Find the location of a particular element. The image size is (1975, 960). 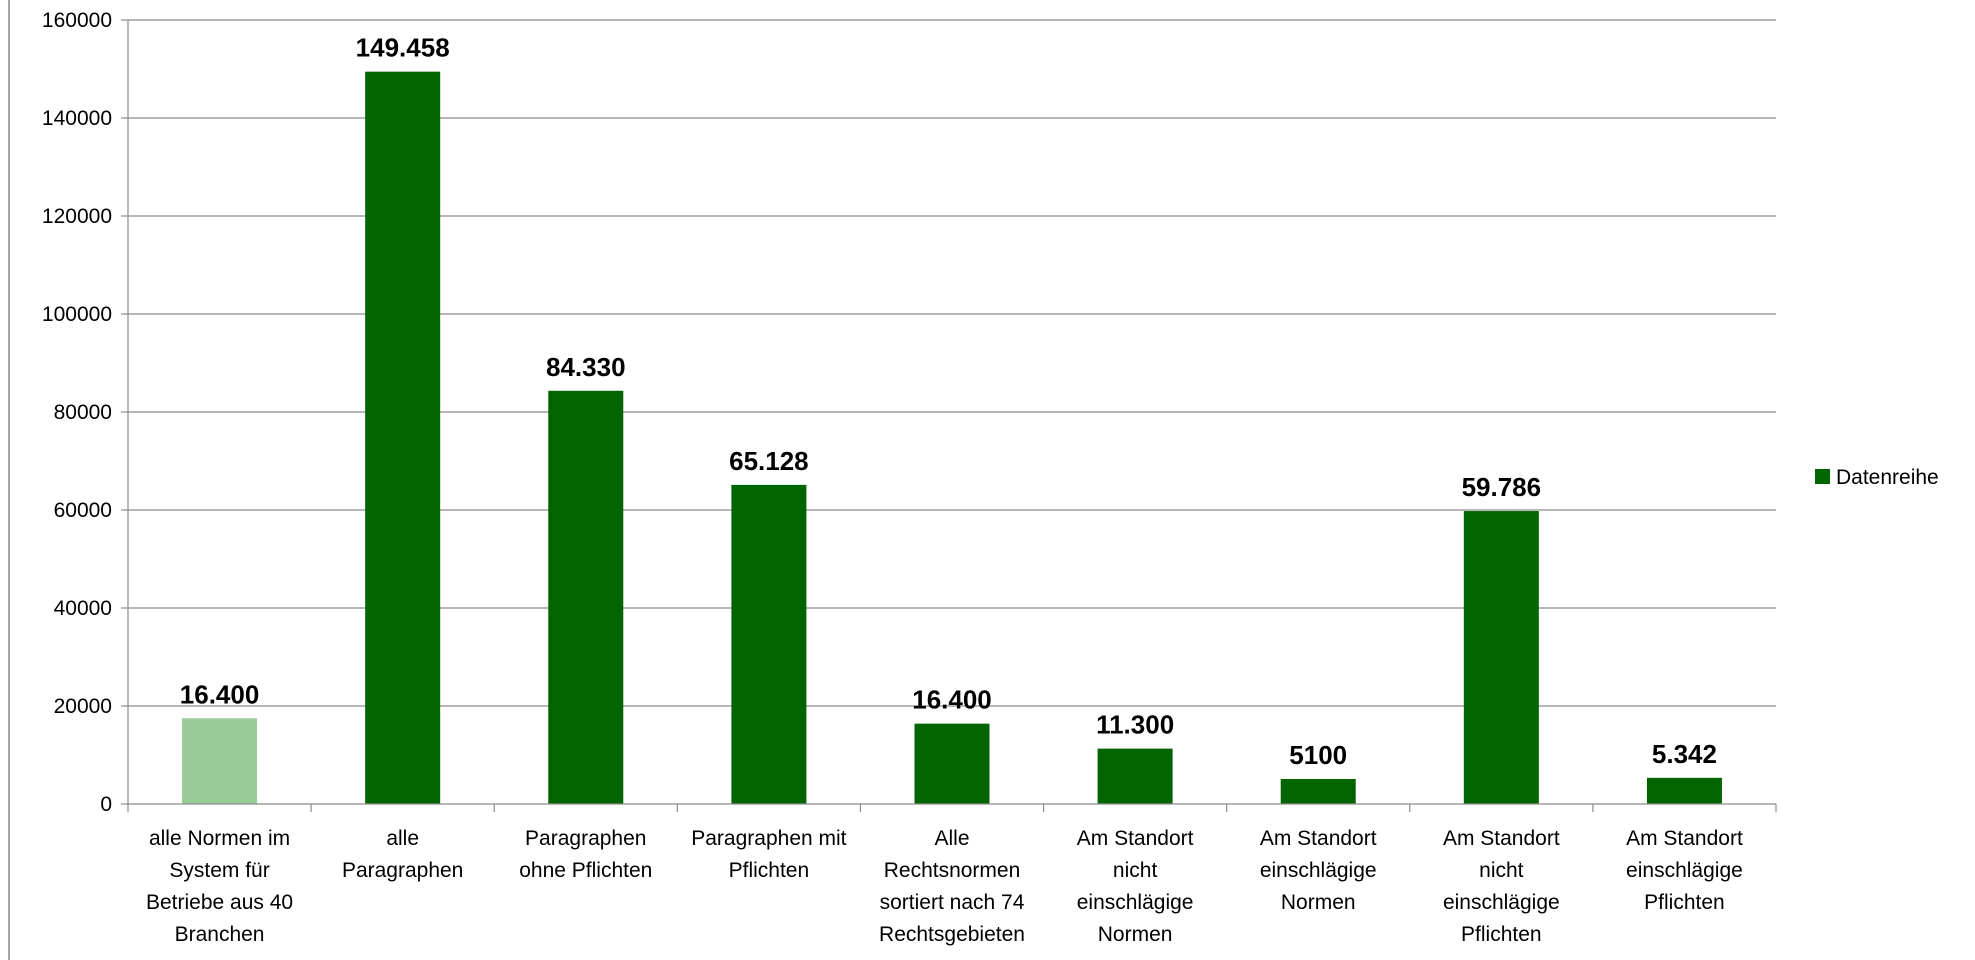

y-tick-label: 100000 is located at coordinates (77, 314).